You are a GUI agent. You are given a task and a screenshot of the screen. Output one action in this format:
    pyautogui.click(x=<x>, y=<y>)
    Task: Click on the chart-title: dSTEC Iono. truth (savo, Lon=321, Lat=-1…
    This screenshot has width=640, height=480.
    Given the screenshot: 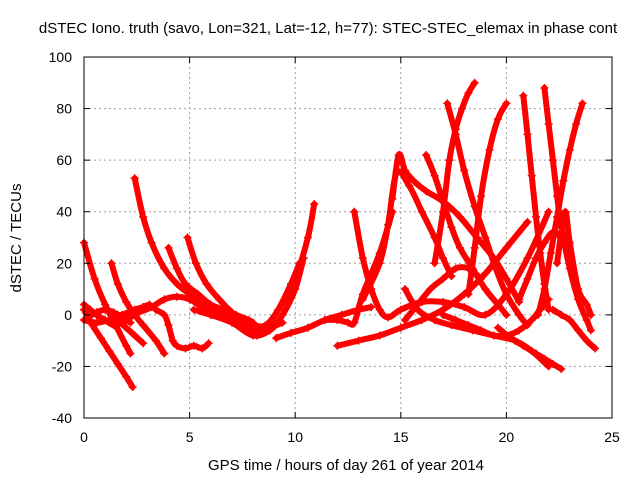 What is the action you would take?
    pyautogui.click(x=328, y=28)
    